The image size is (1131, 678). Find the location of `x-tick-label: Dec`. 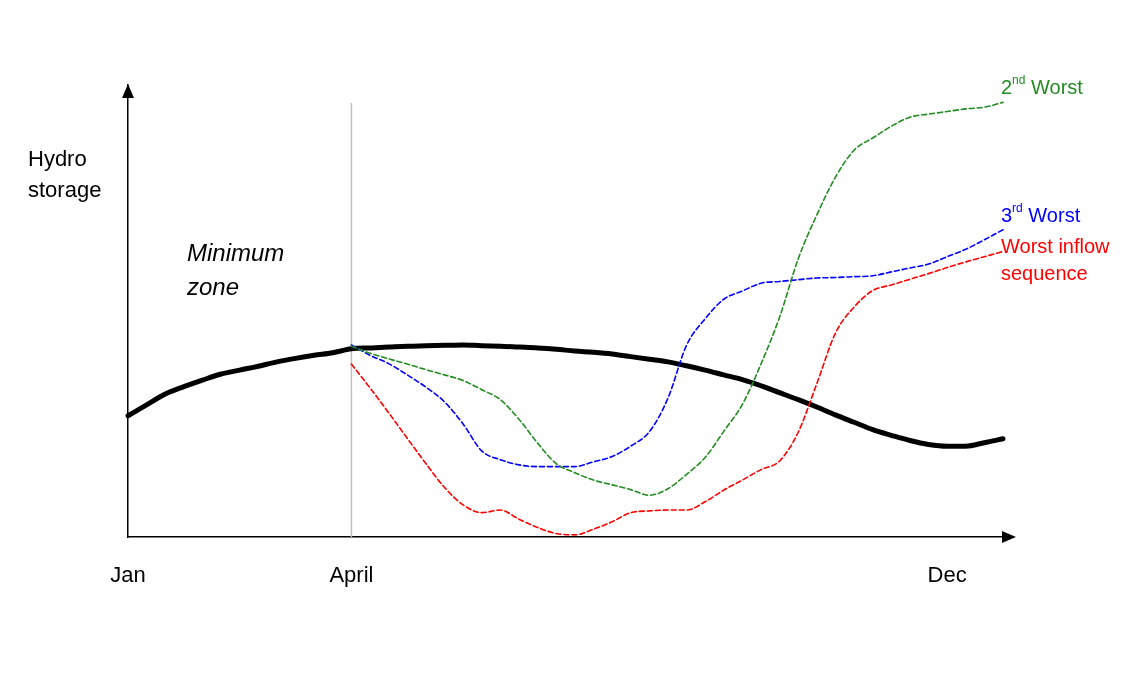

x-tick-label: Dec is located at coordinates (947, 575).